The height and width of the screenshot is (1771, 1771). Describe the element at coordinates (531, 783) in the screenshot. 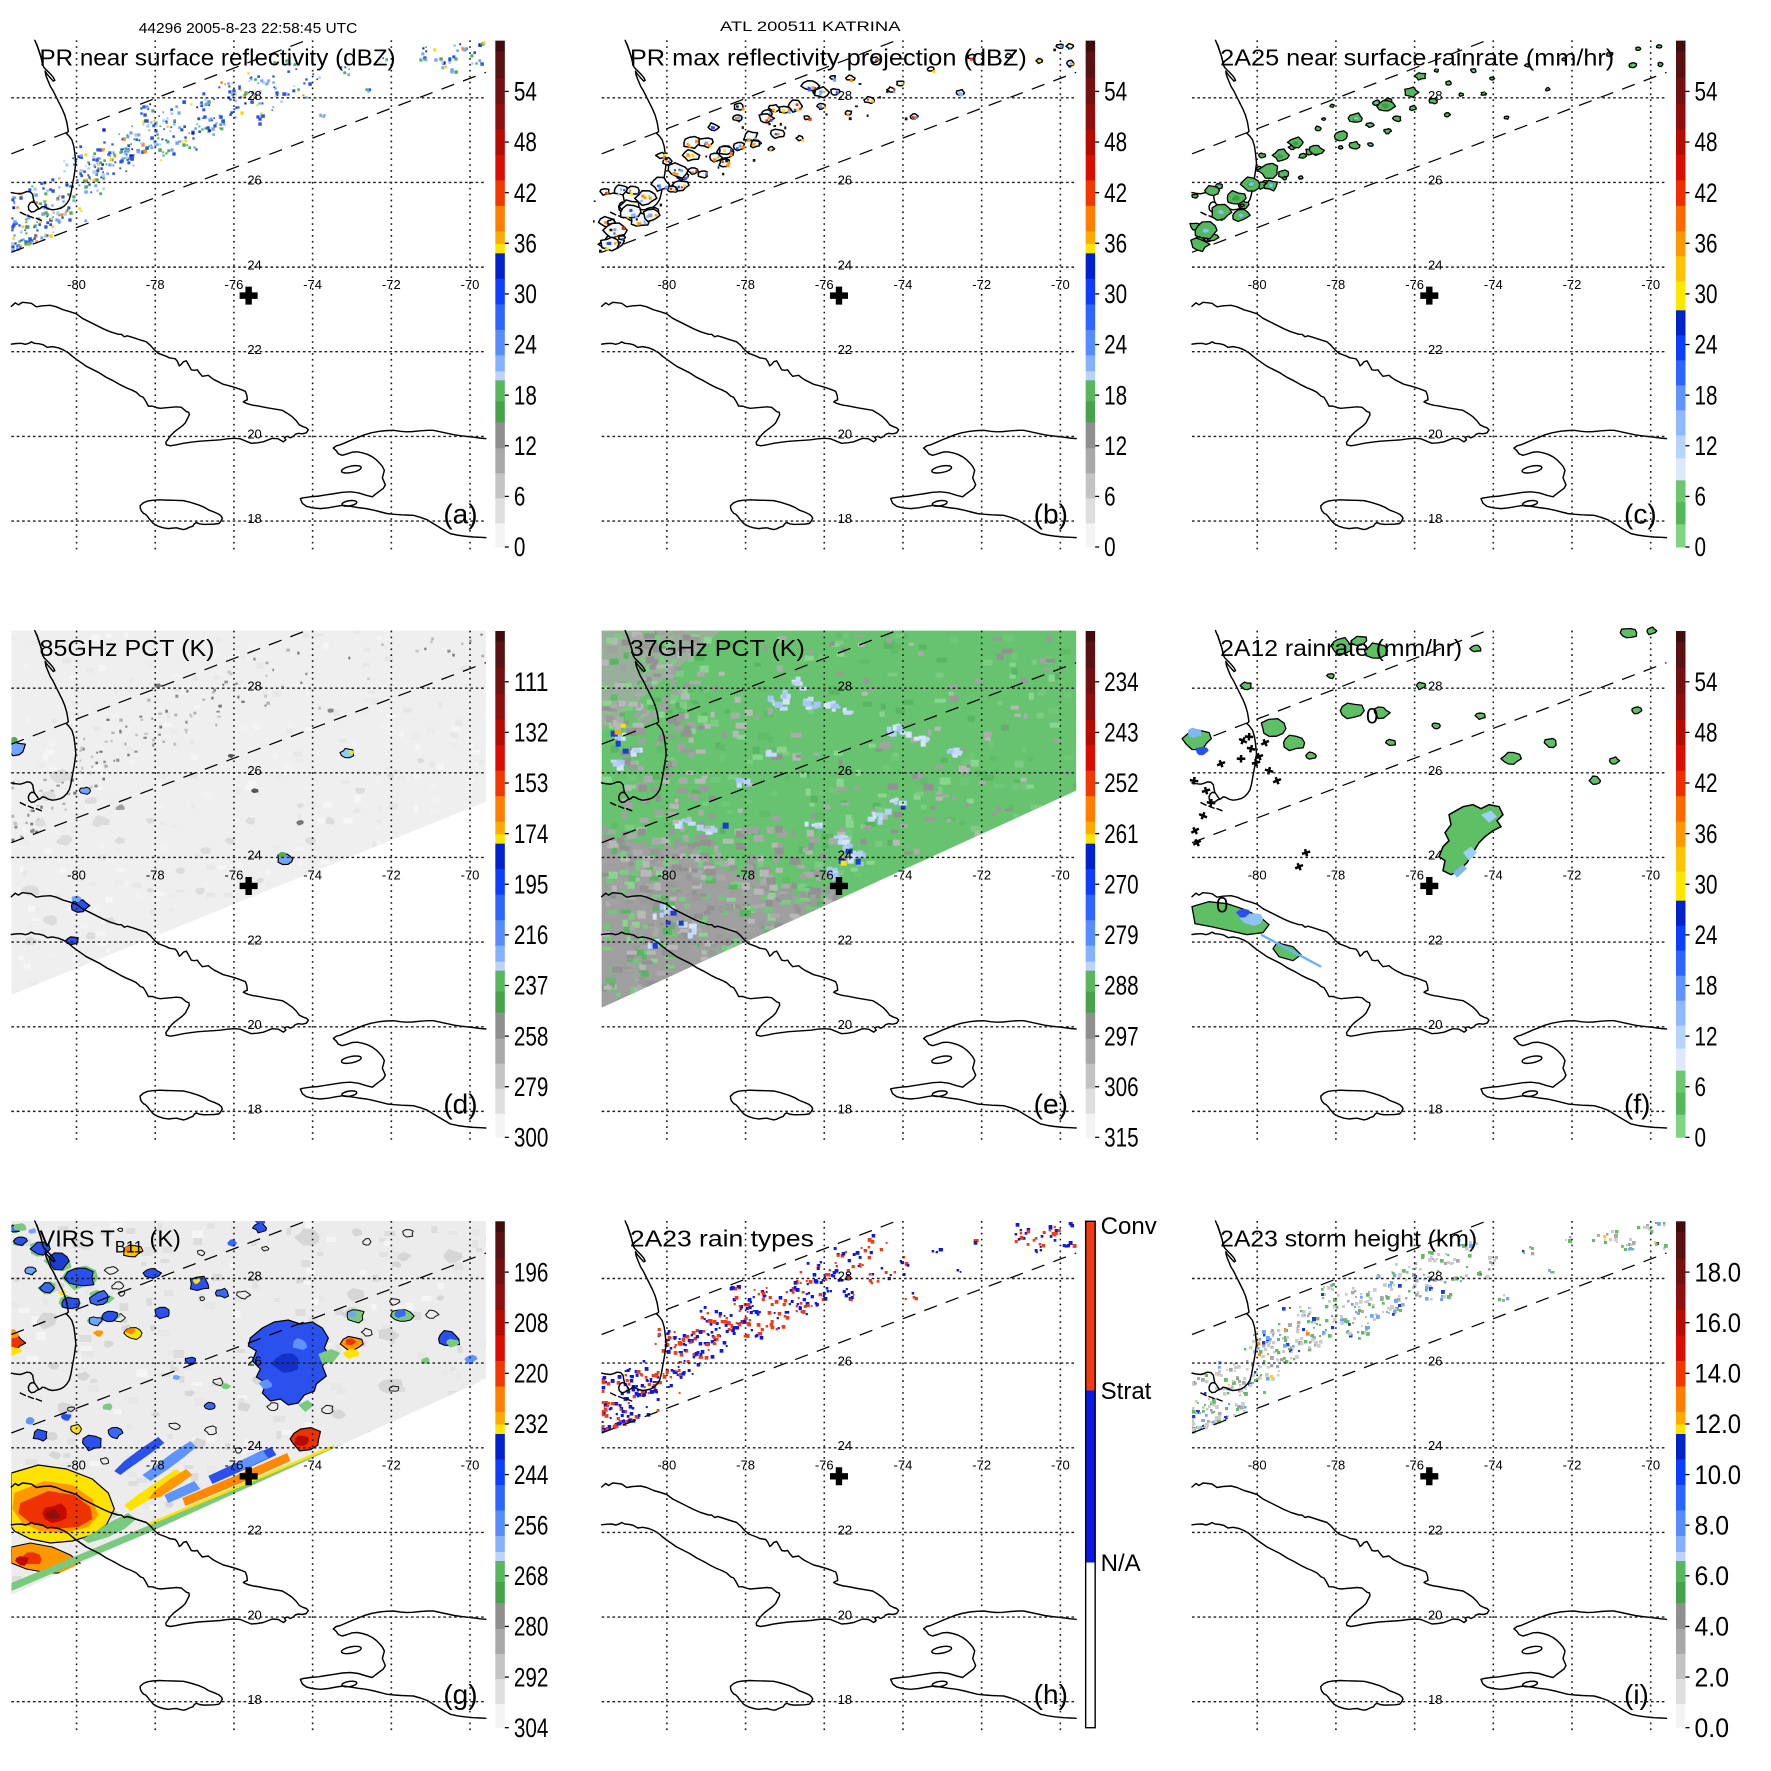

I see `svg-text: 153` at that location.